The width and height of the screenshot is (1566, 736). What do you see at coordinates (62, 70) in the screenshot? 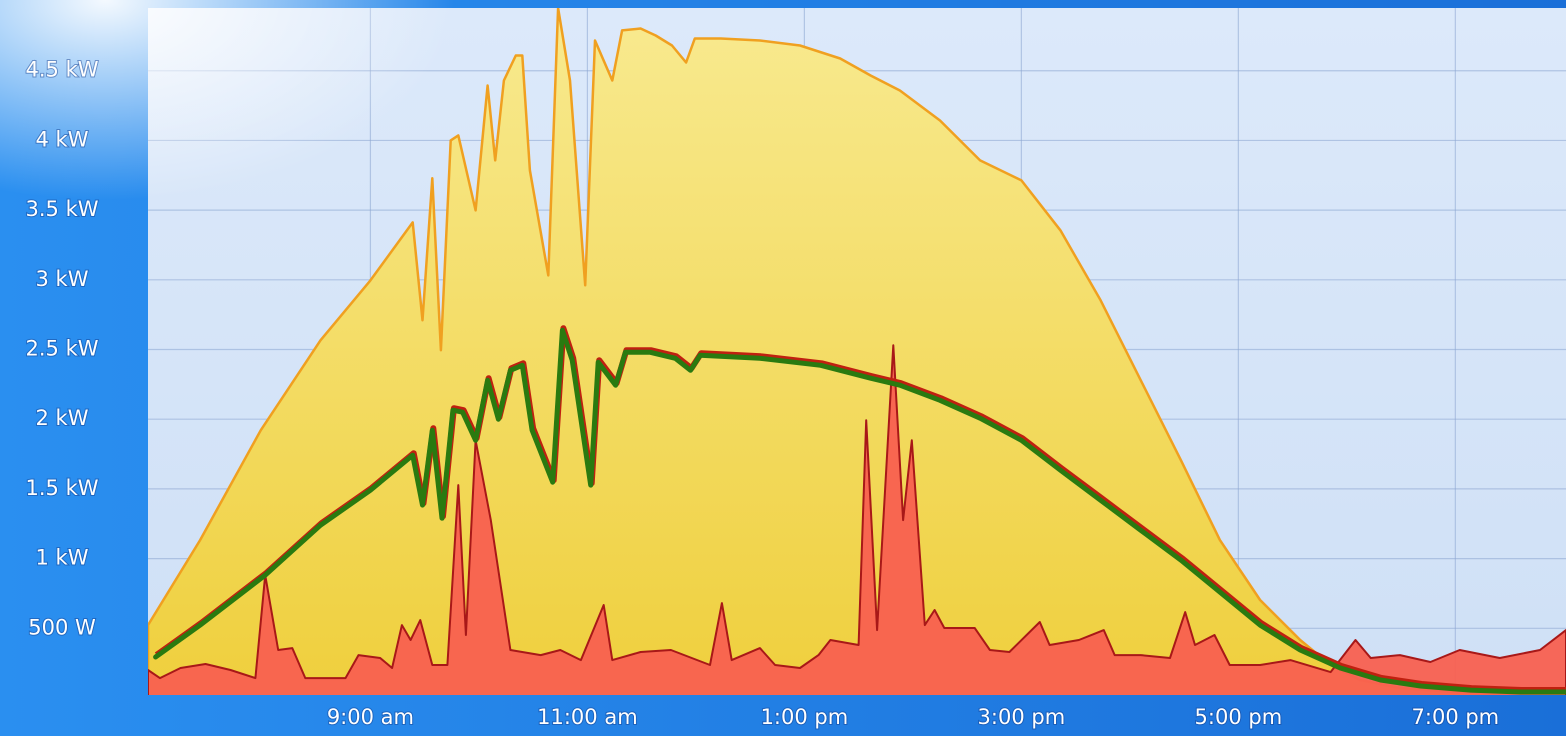
I see `y-tick-label: 4.5 kW` at bounding box center [62, 70].